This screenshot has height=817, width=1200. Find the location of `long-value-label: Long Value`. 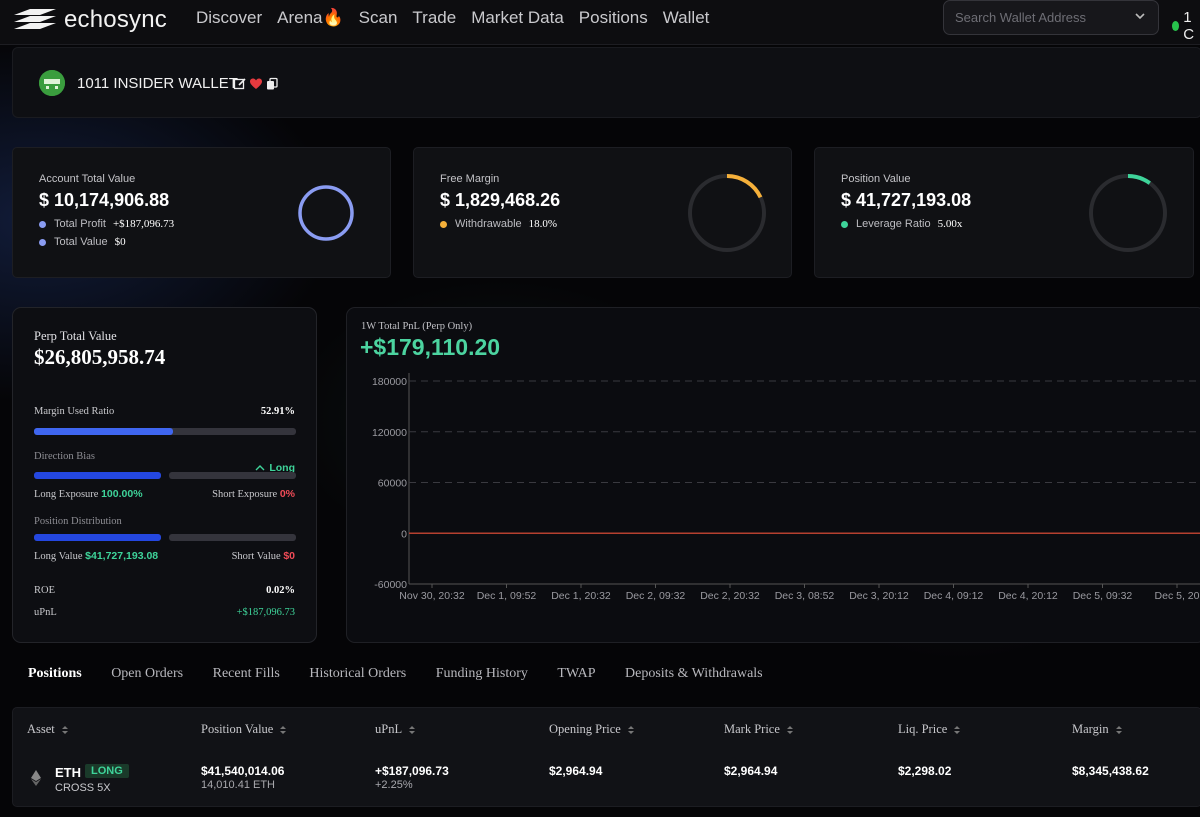

long-value-label: Long Value is located at coordinates (58, 556).